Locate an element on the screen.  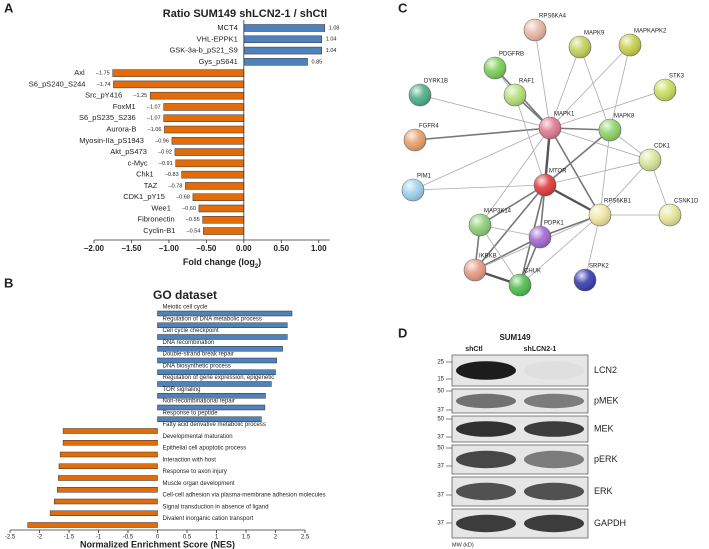
category-label: Epithelial cell apoptotic process is located at coordinates (205, 449).